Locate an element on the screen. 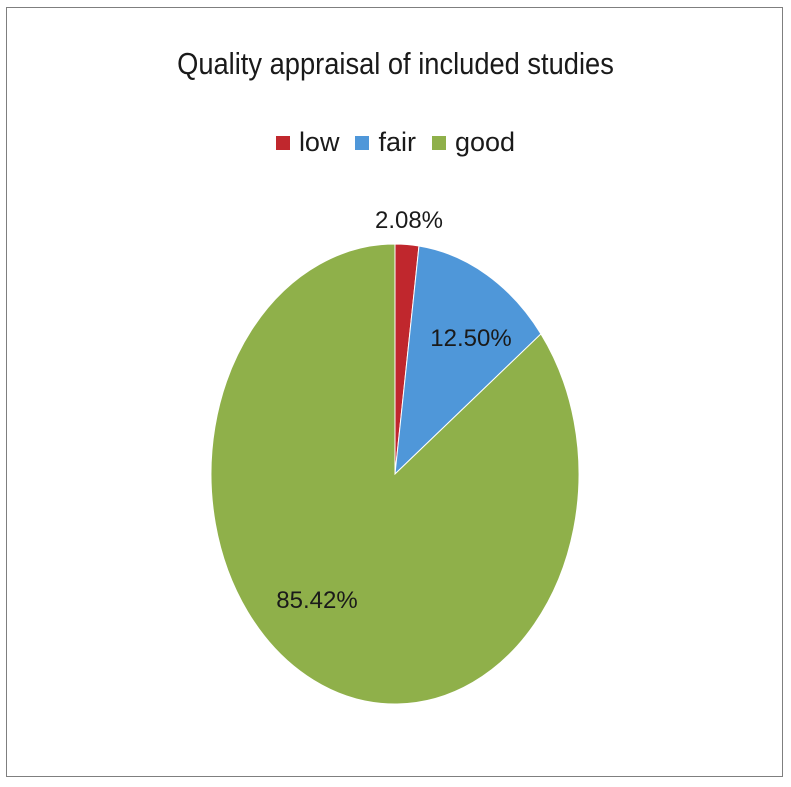 This screenshot has width=791, height=787. legend-label-fair: fair is located at coordinates (397, 142).